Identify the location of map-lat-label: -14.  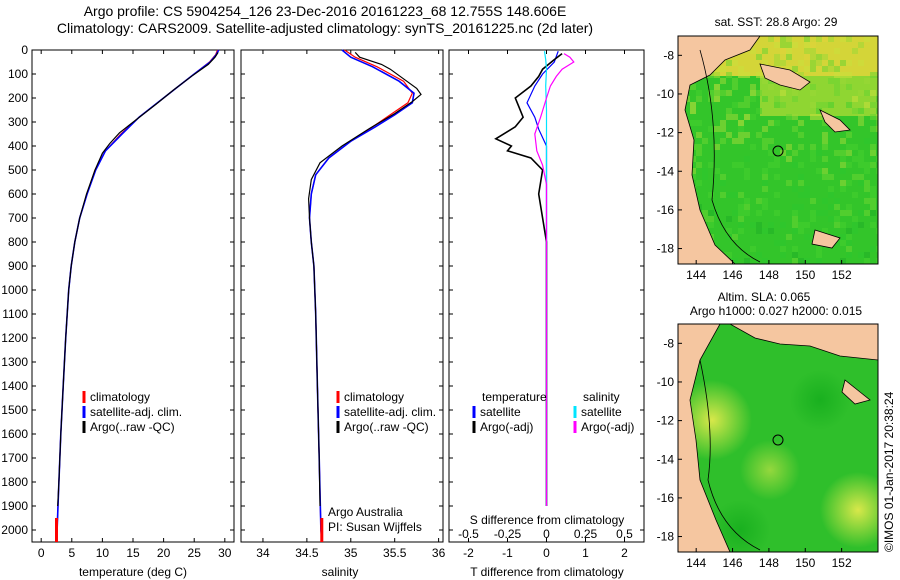
(666, 459).